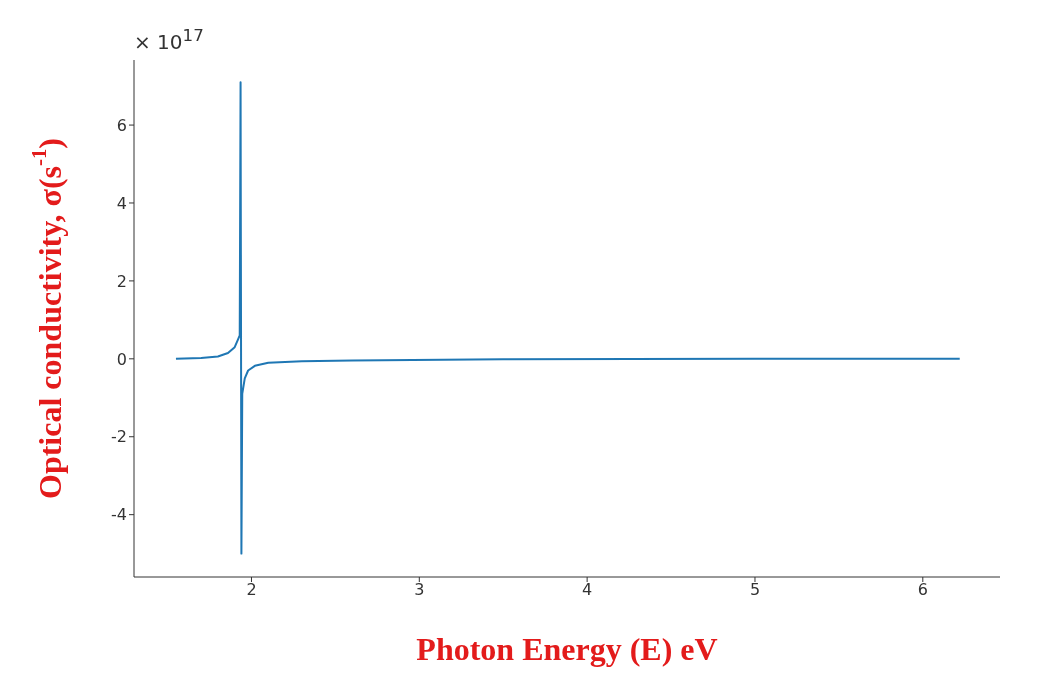  I want to click on x-tick-label: 5, so click(755, 590).